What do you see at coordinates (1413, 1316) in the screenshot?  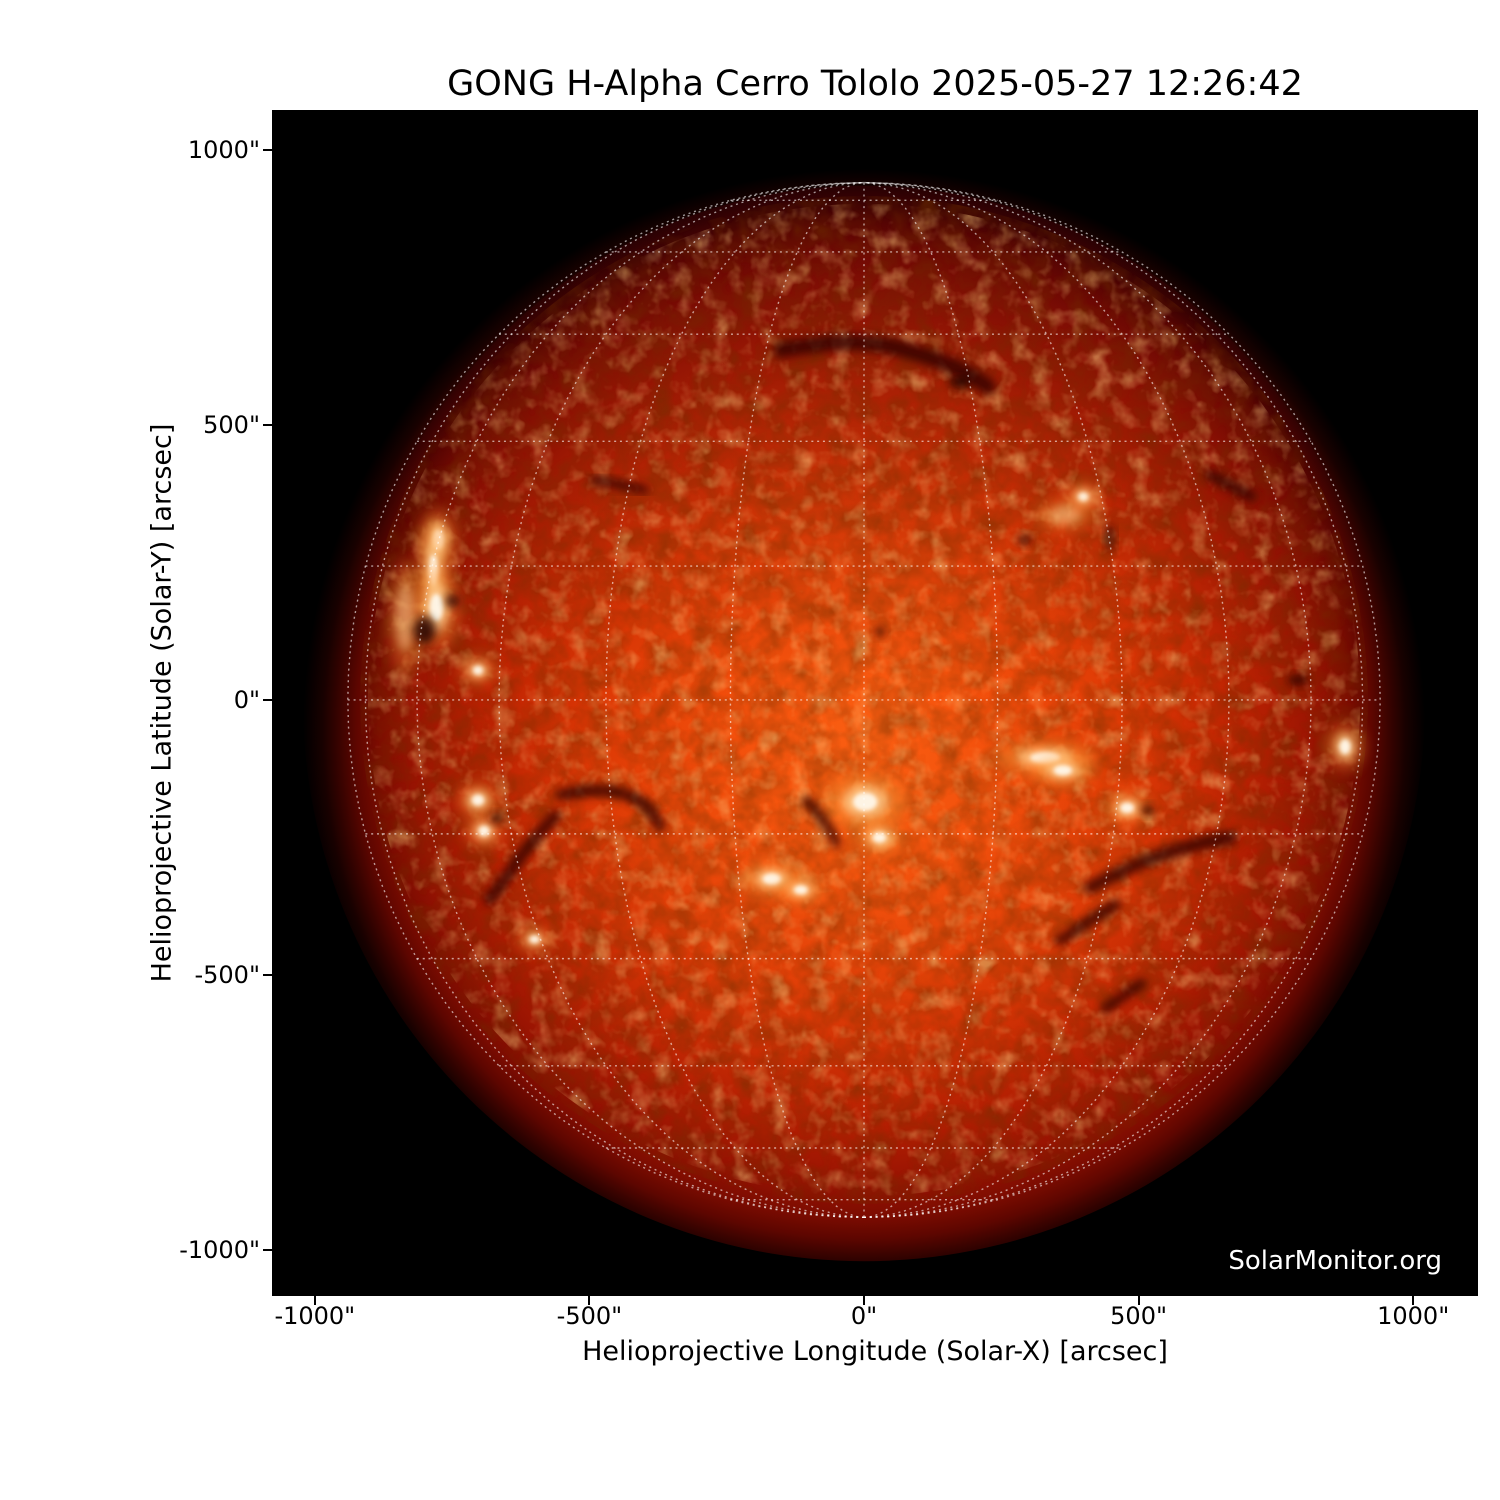 I see `x-tick-label: 1000"` at bounding box center [1413, 1316].